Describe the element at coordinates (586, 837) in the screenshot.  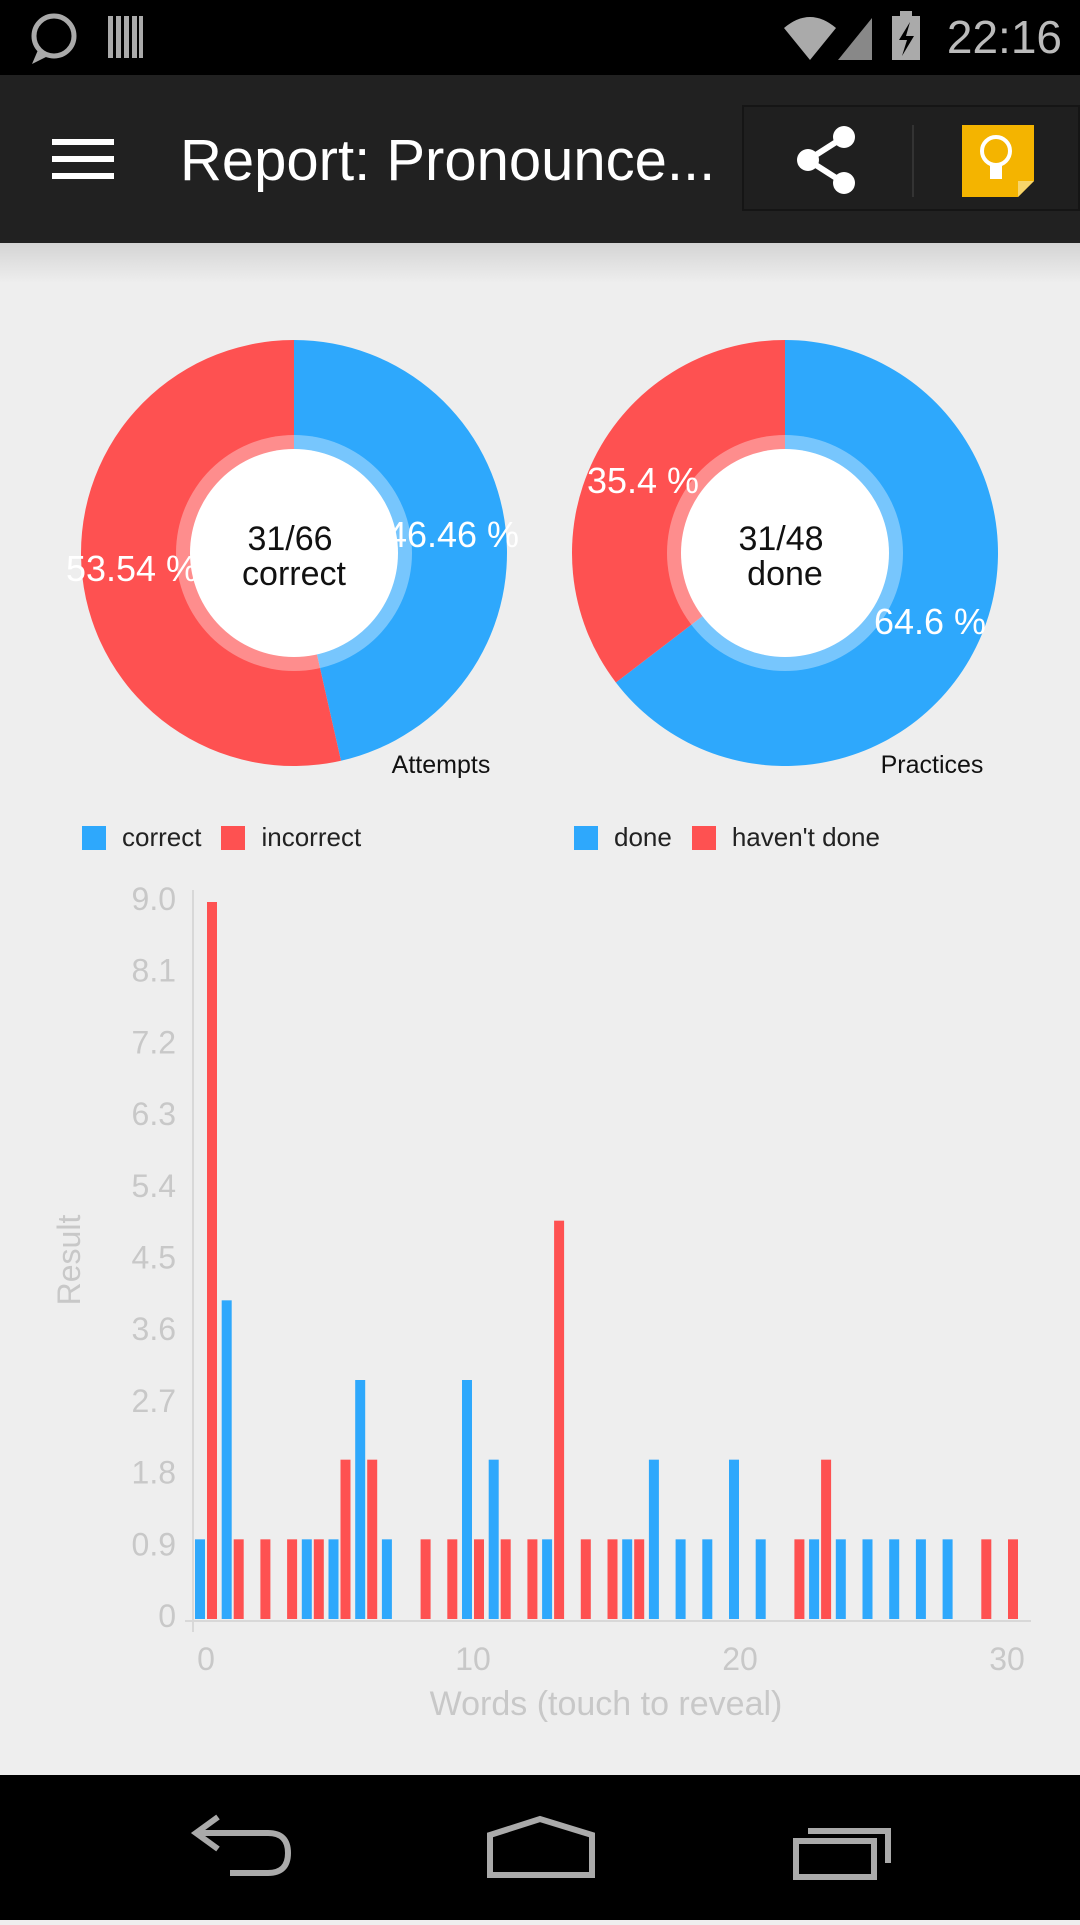
I see `legend-swatch-done` at that location.